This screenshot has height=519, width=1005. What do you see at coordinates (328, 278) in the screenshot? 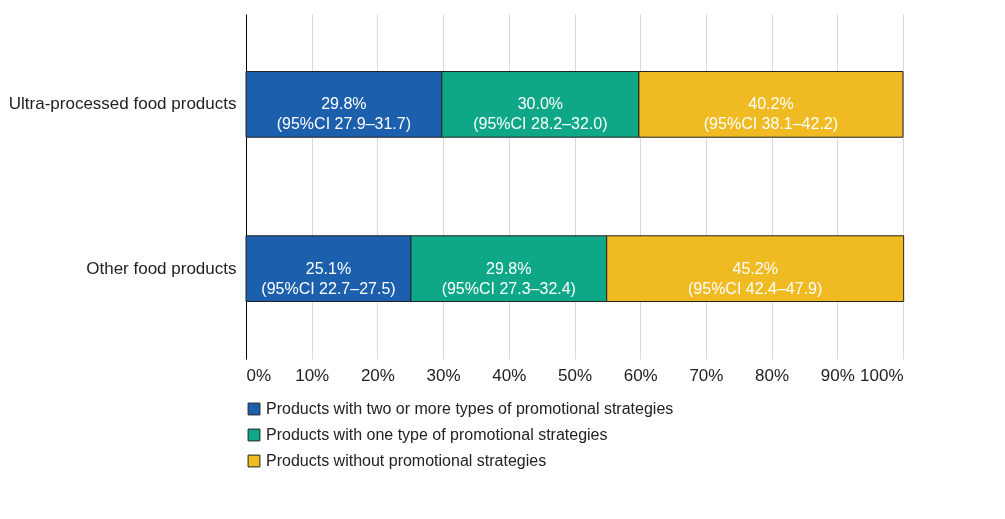
I see `data-label: 25.1% (95%CI 22.7–27.5)` at bounding box center [328, 278].